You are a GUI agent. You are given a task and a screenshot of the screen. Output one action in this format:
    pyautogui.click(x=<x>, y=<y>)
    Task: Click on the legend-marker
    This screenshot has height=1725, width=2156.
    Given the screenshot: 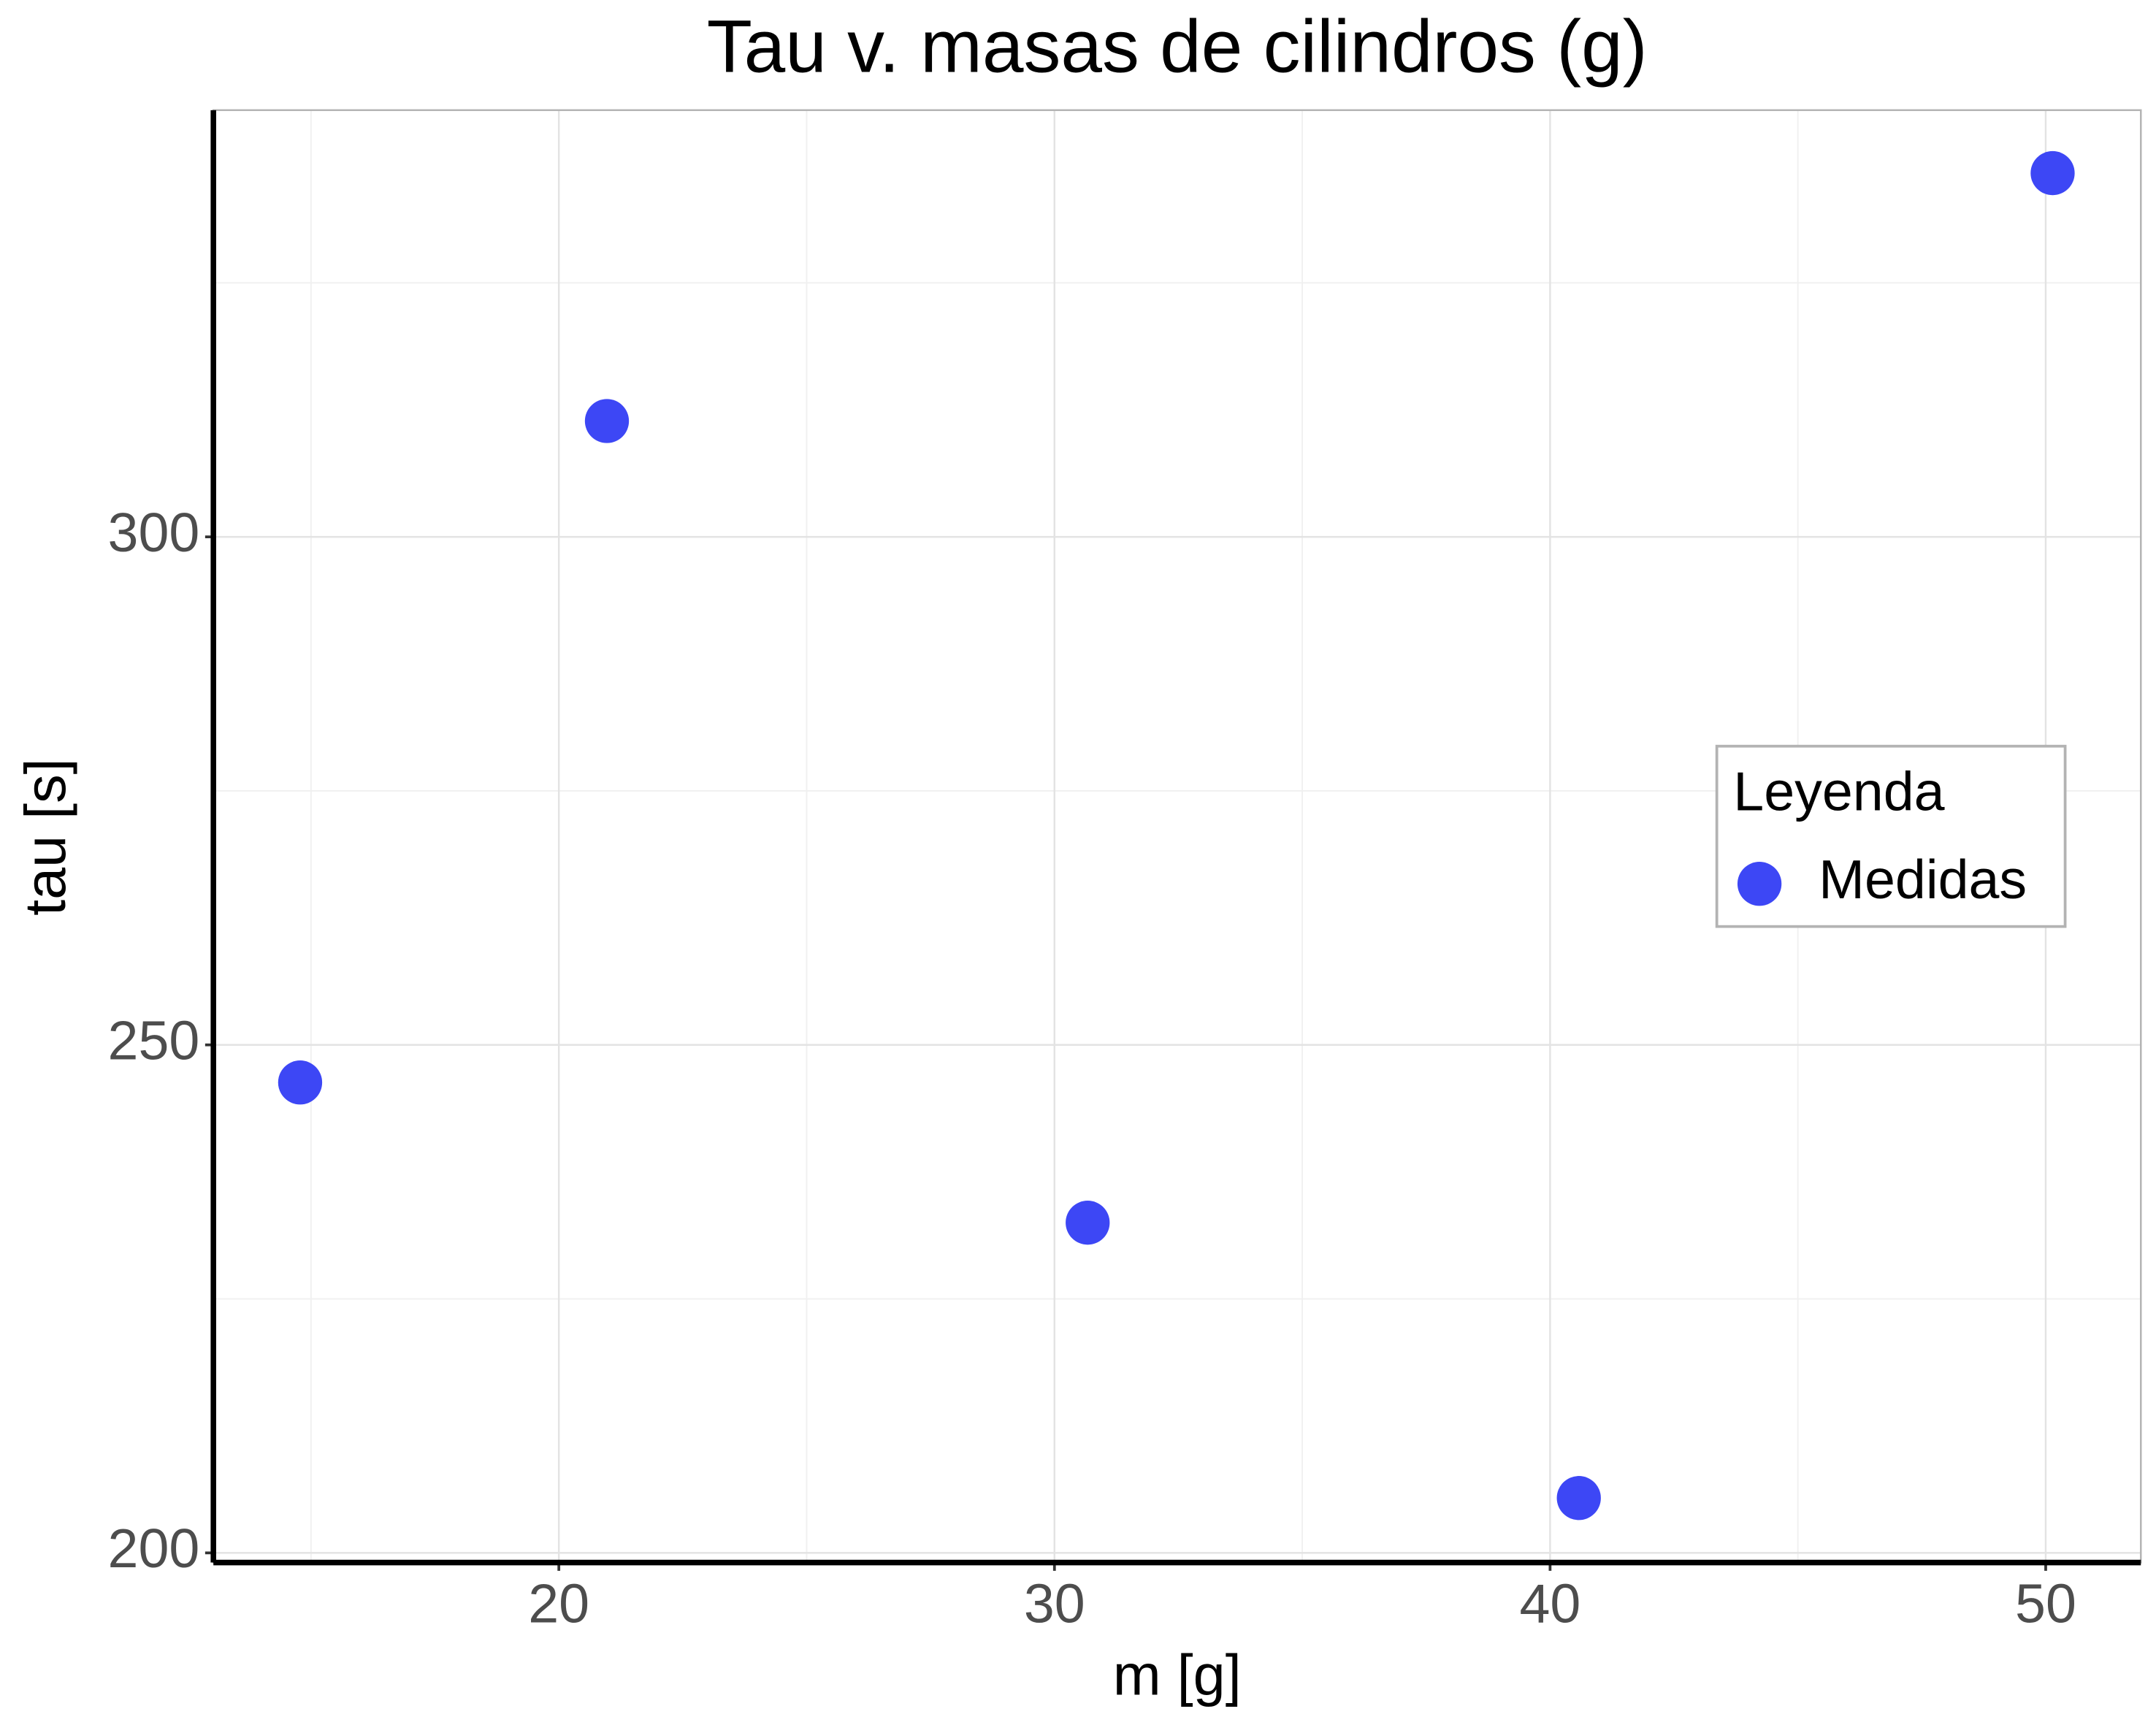 What is the action you would take?
    pyautogui.click(x=1760, y=884)
    